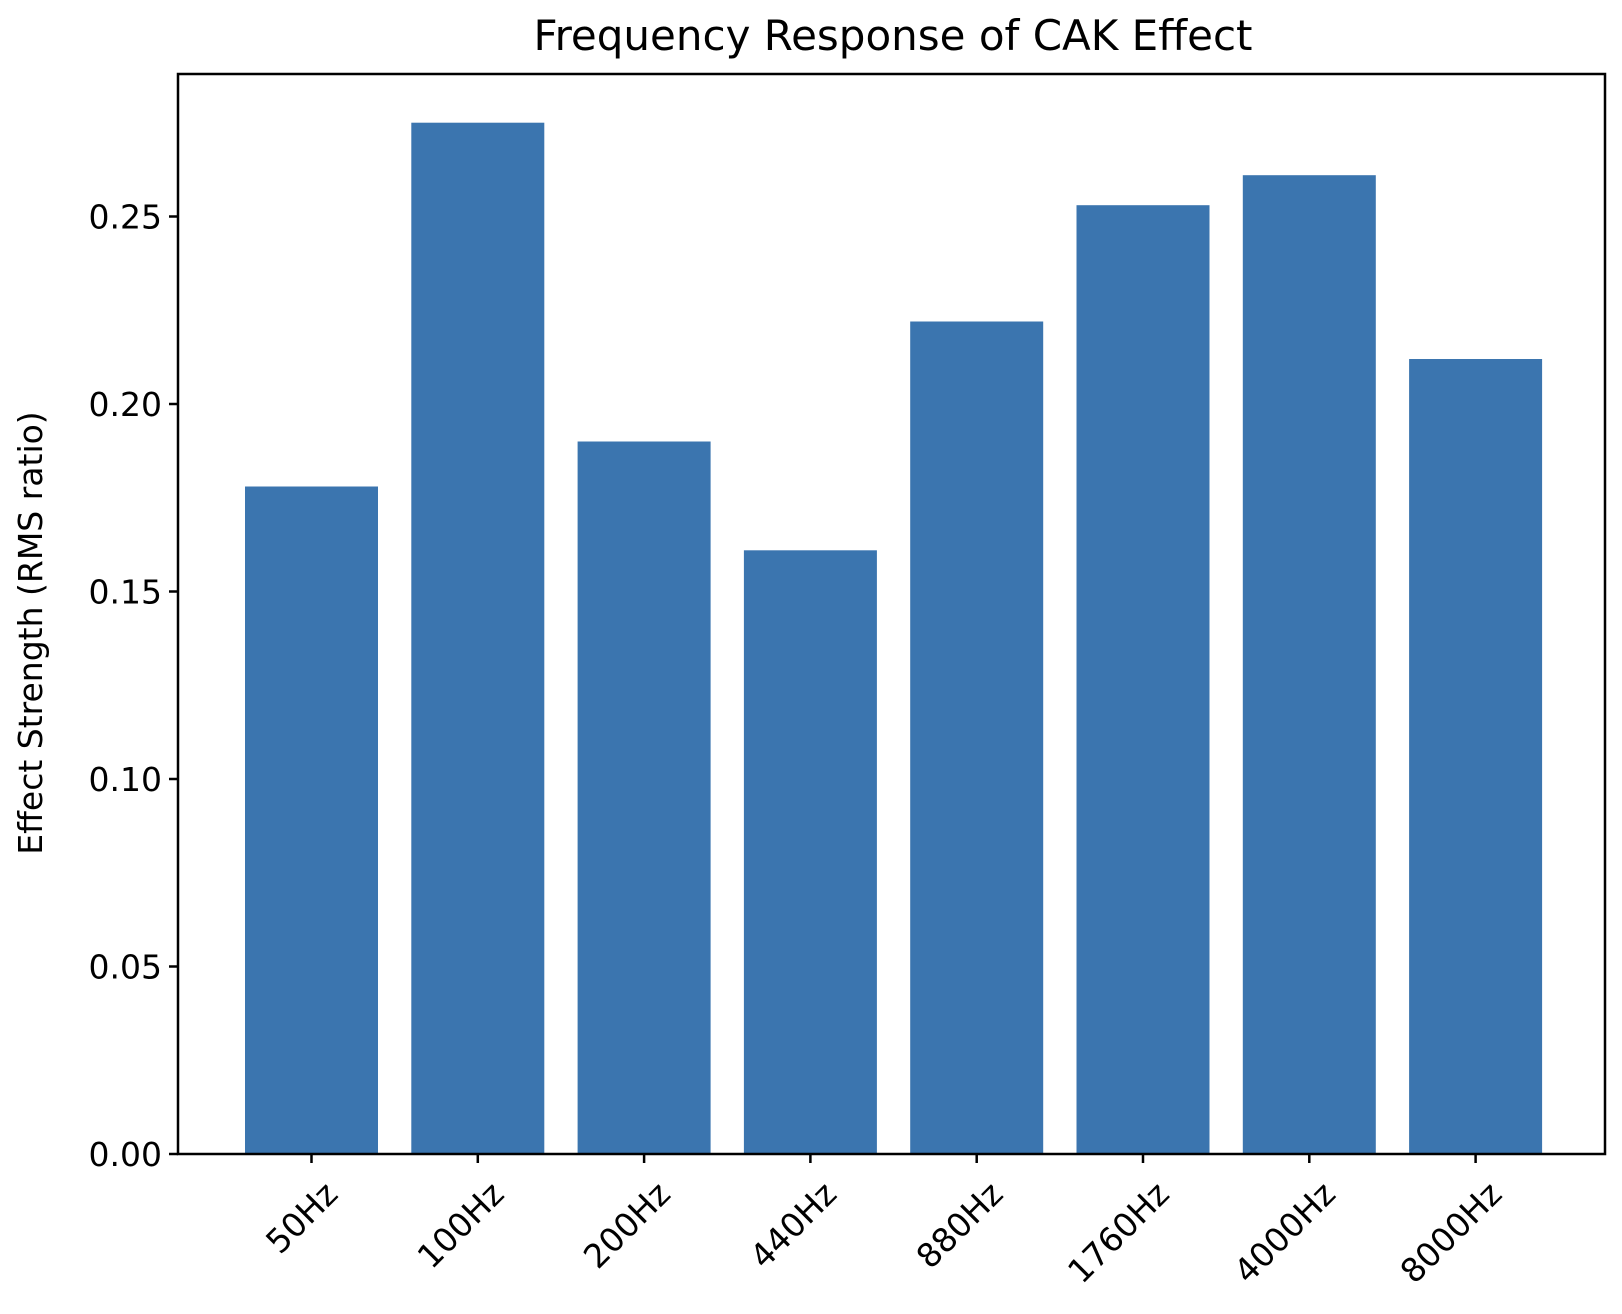 Image resolution: width=1622 pixels, height=1314 pixels. What do you see at coordinates (1309, 664) in the screenshot?
I see `bar-4000Hz` at bounding box center [1309, 664].